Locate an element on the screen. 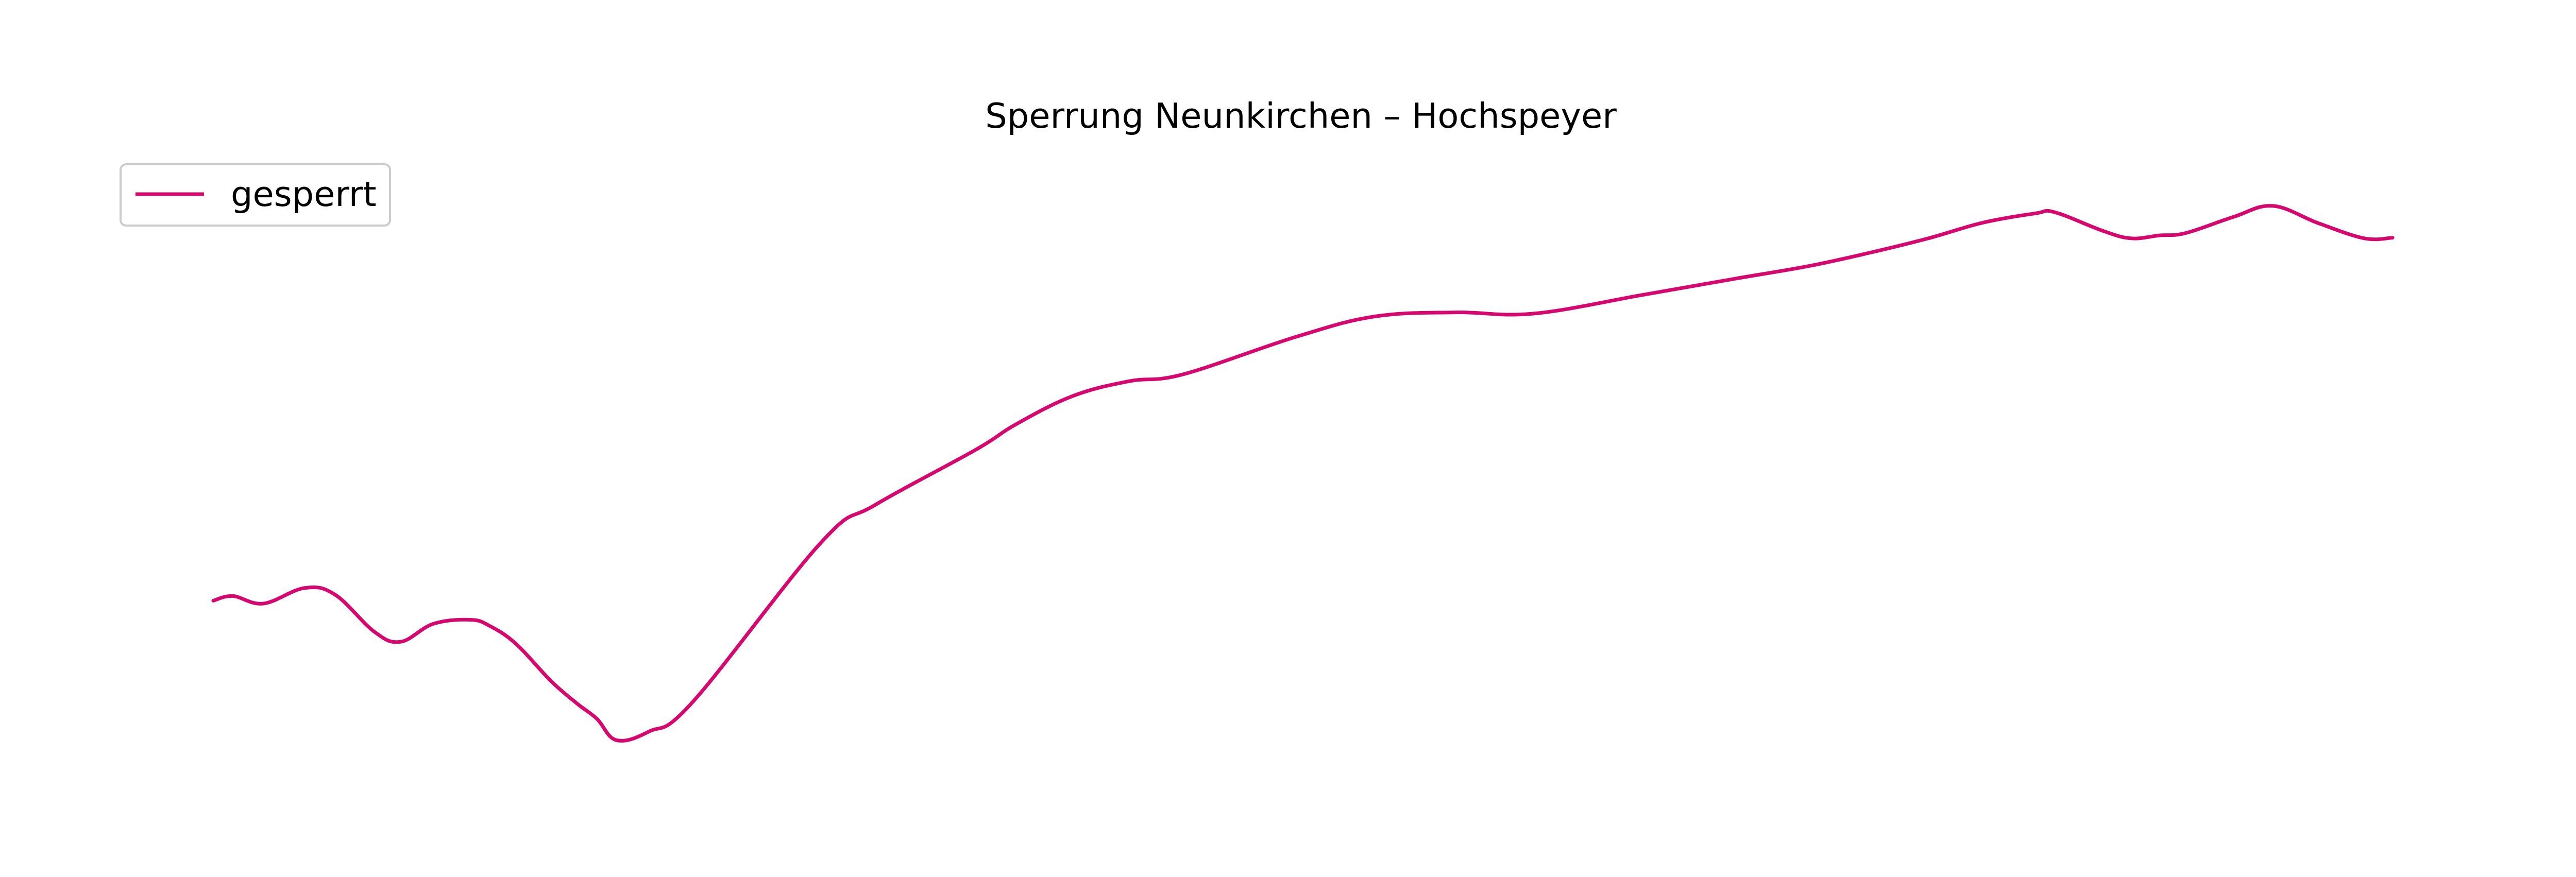 This screenshot has height=877, width=2576. legend: gesperrt is located at coordinates (255, 195).